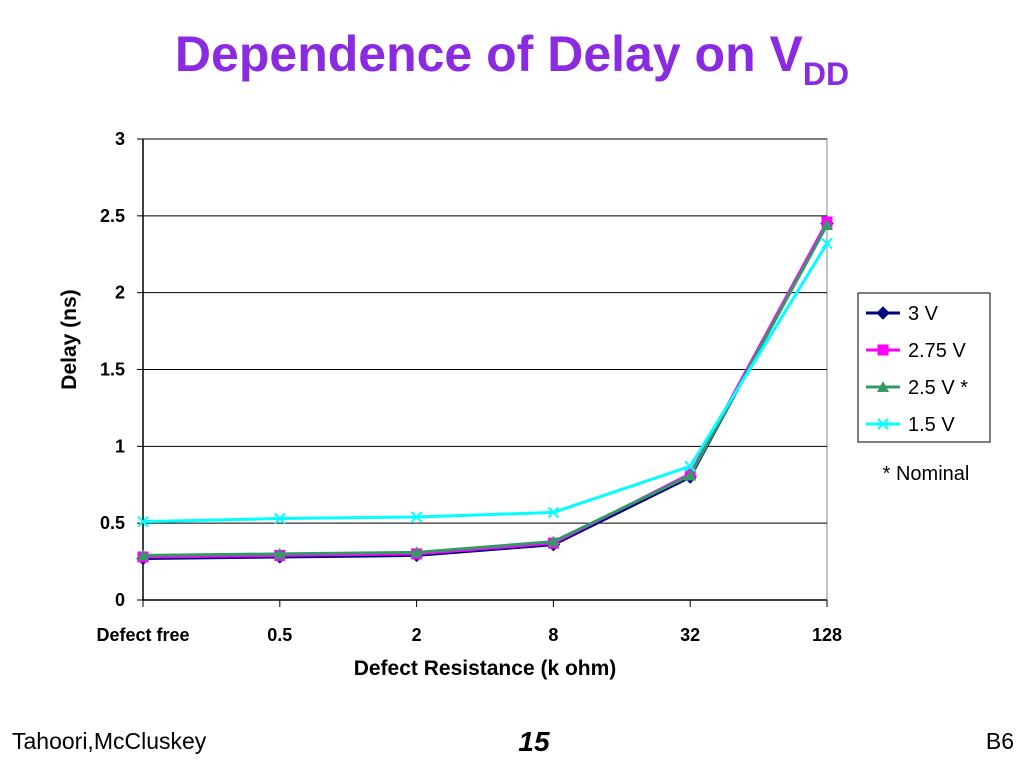 The height and width of the screenshot is (768, 1024). I want to click on diamond-marker, so click(883, 313).